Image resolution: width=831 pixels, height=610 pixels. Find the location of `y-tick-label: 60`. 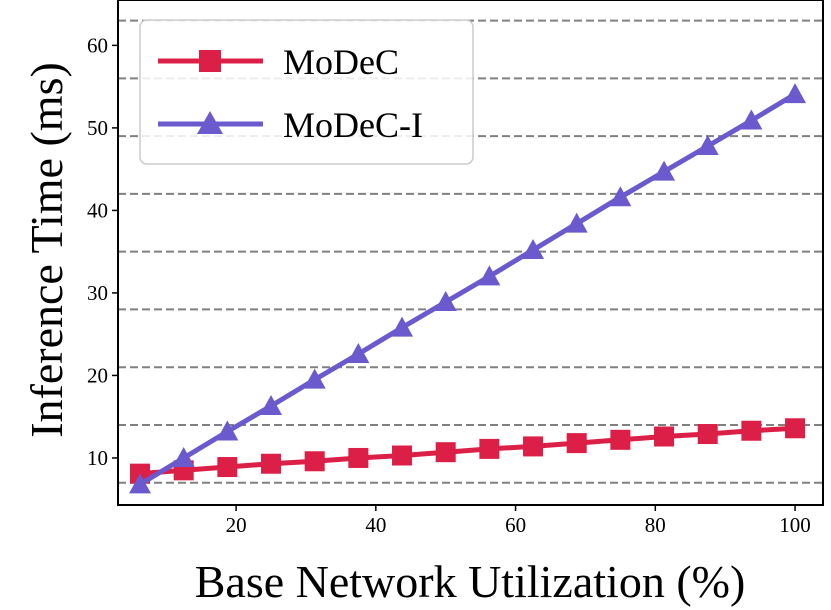

y-tick-label: 60 is located at coordinates (97, 45).